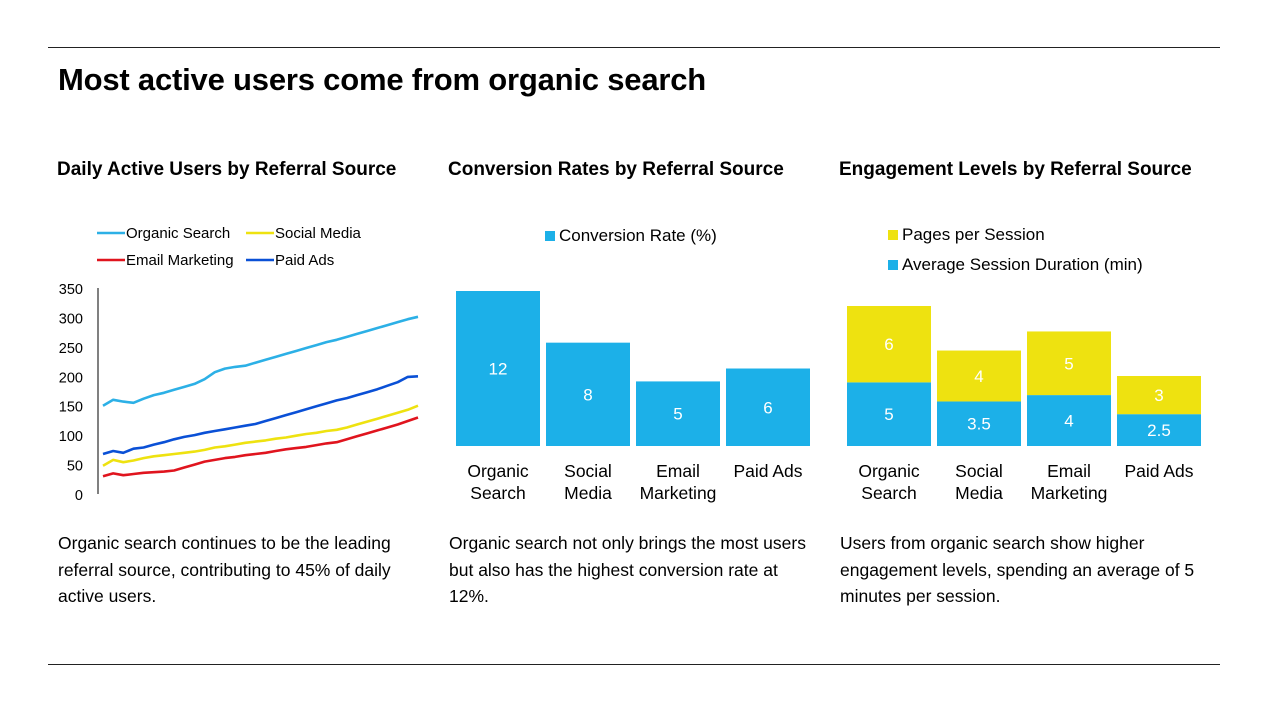 This screenshot has width=1267, height=713. What do you see at coordinates (634, 664) in the screenshot?
I see `bottom-rule` at bounding box center [634, 664].